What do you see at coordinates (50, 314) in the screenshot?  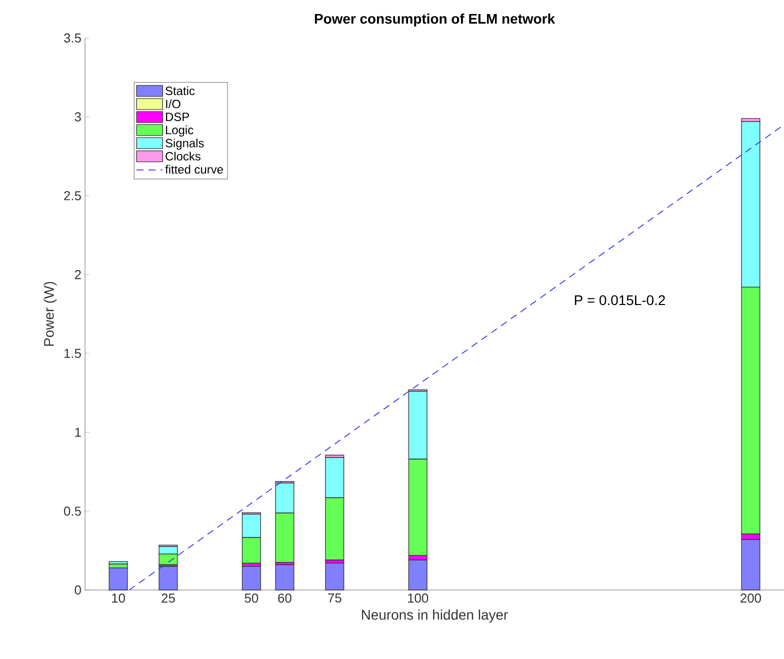 I see `y-axis-title: Power (W)` at bounding box center [50, 314].